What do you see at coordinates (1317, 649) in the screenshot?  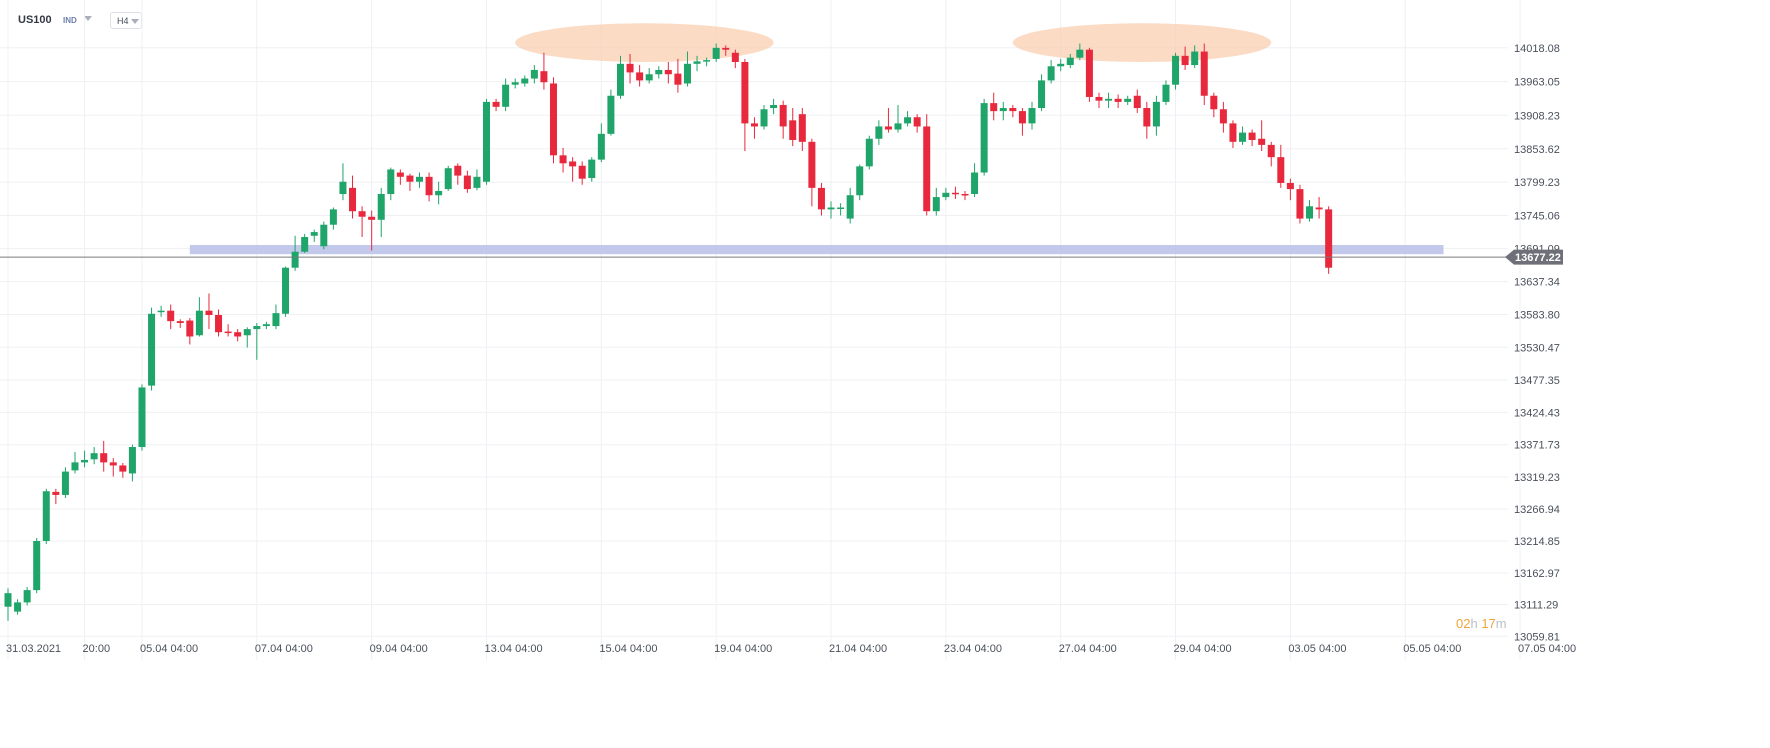 I see `time-tick-label: 03.05 04:00` at bounding box center [1317, 649].